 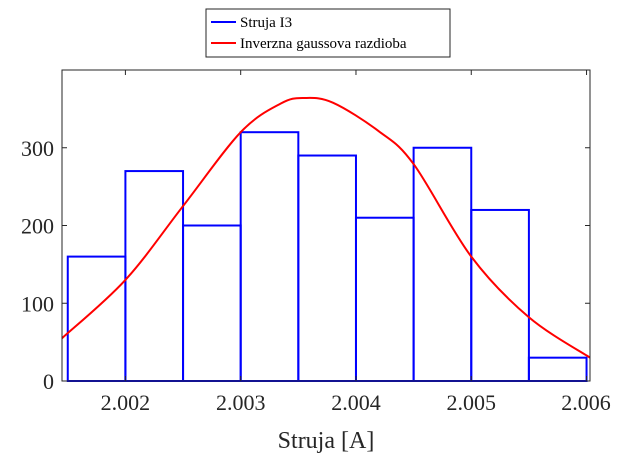 What do you see at coordinates (241, 402) in the screenshot?
I see `x-tick-label: 2.003` at bounding box center [241, 402].